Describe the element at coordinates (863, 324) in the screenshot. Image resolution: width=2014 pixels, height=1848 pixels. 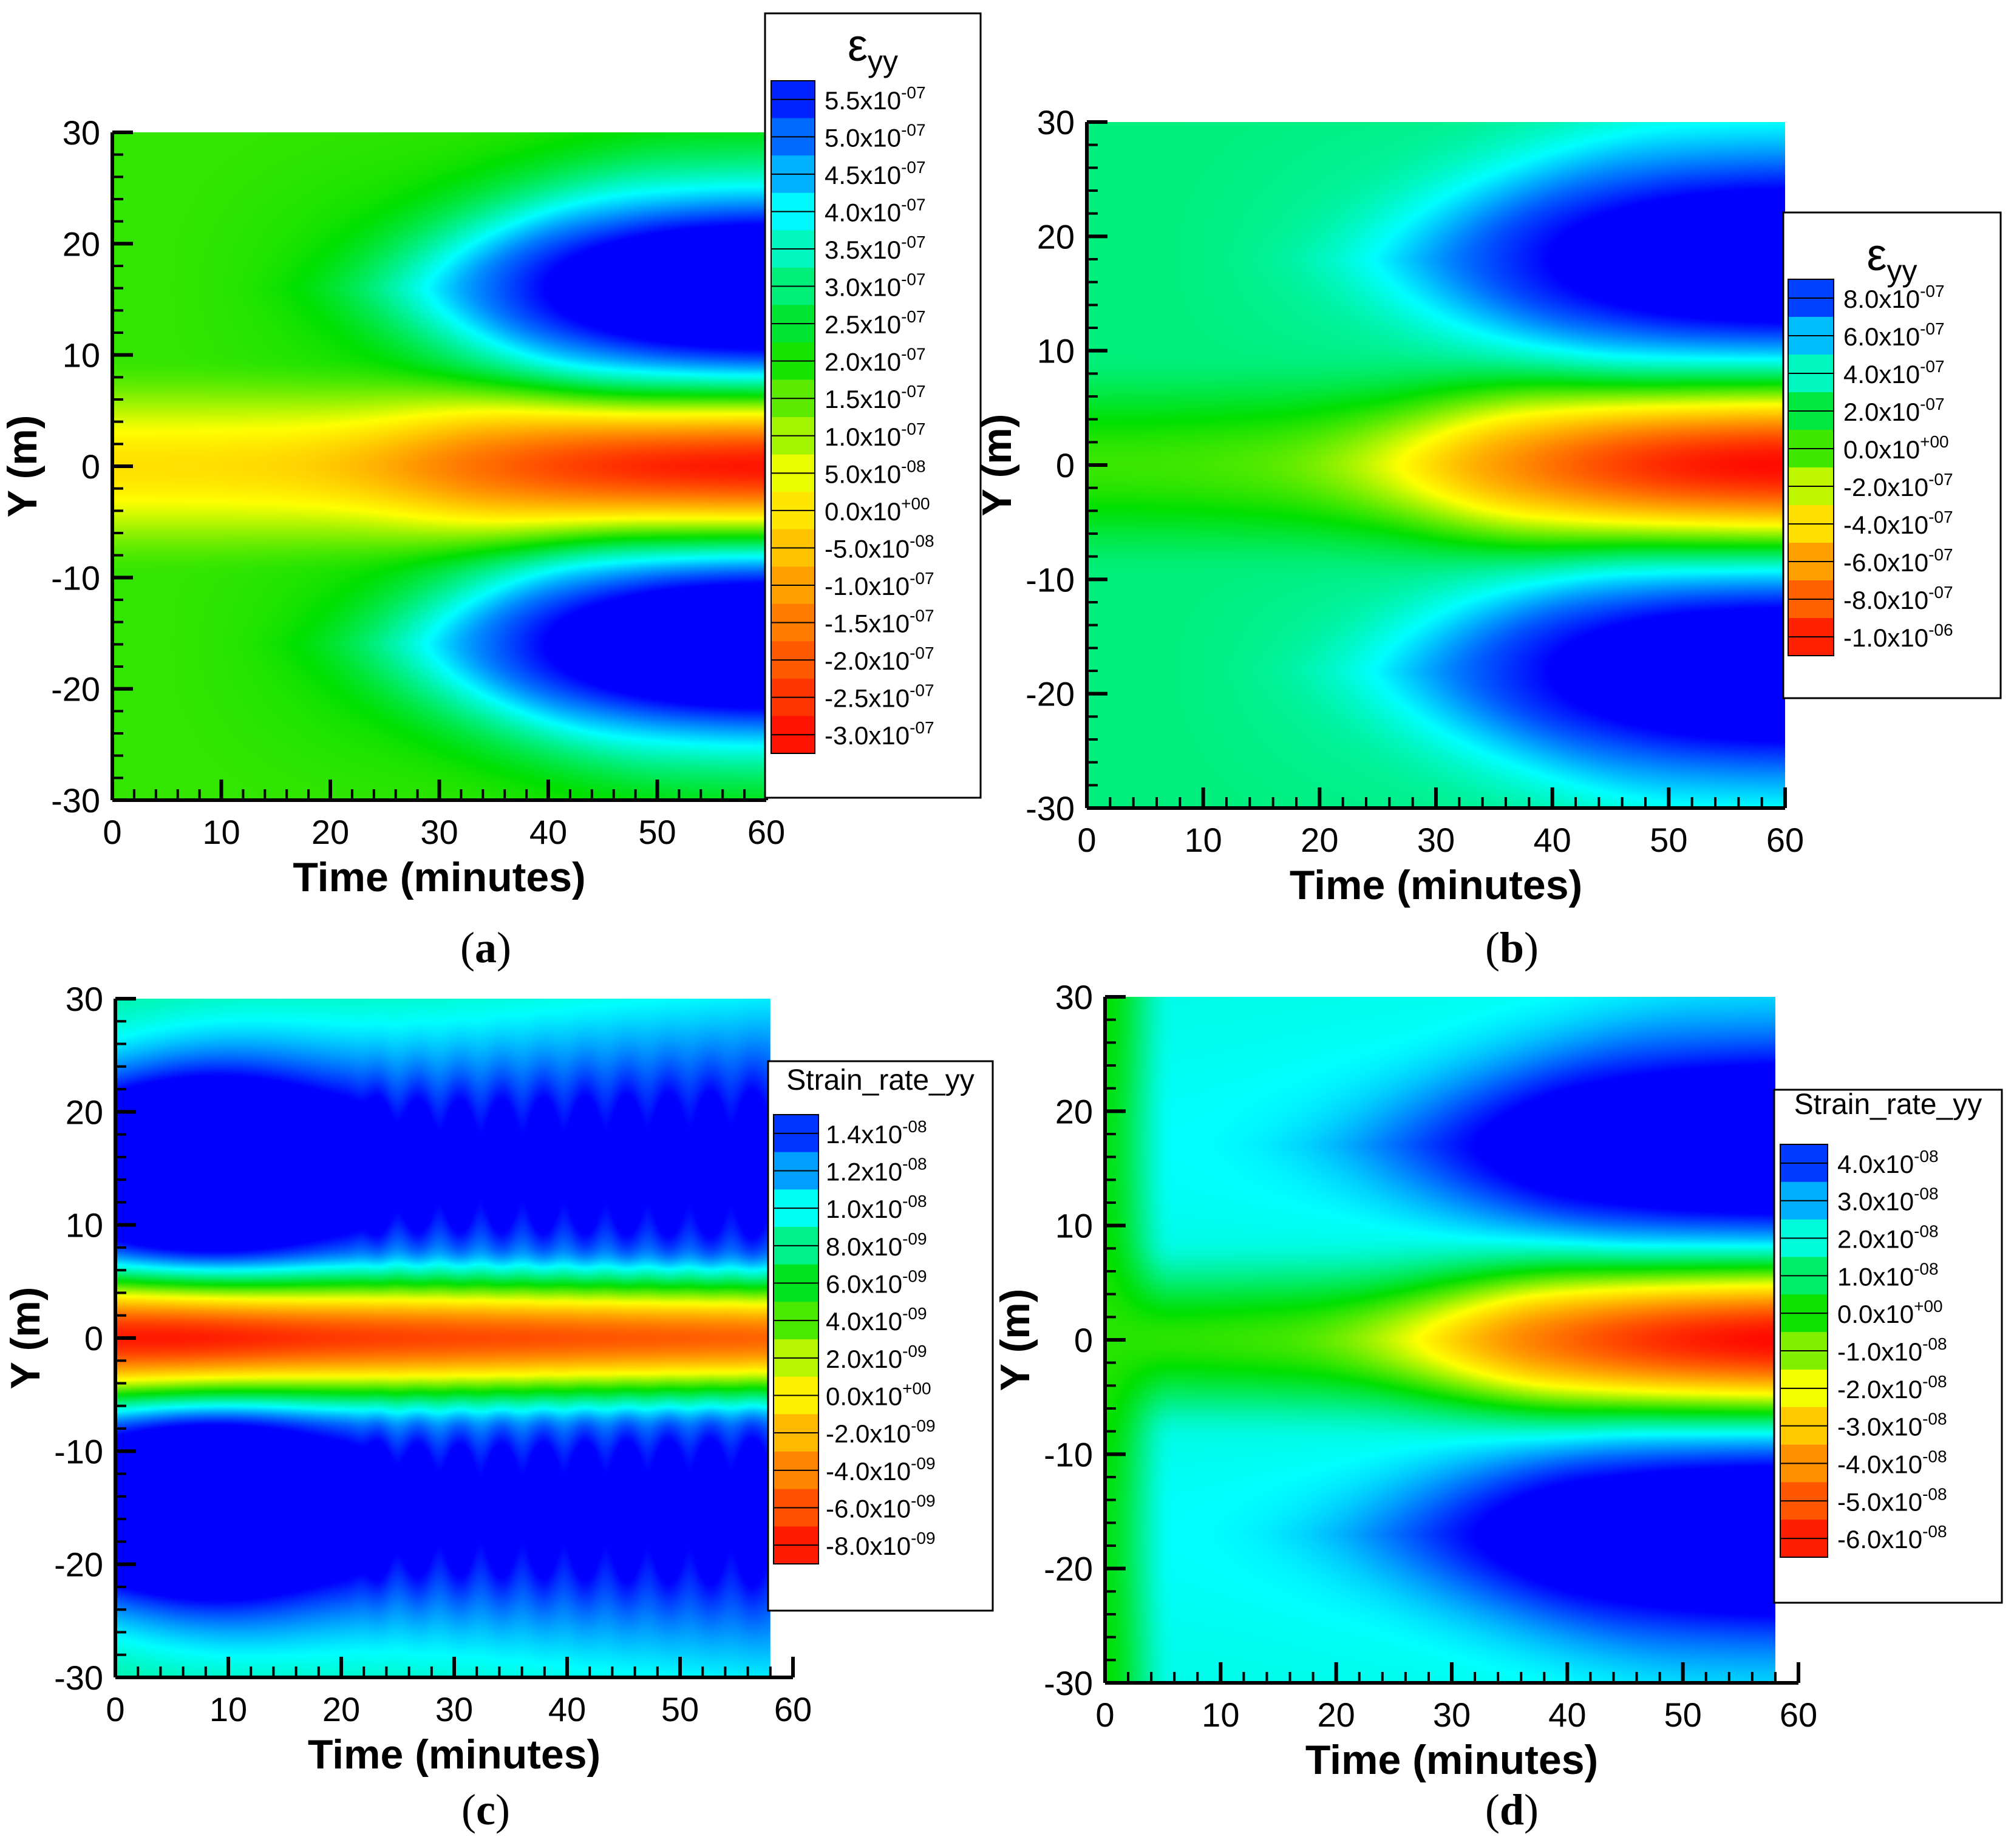
I see `legend-label-mantissa: 2.5x10` at that location.